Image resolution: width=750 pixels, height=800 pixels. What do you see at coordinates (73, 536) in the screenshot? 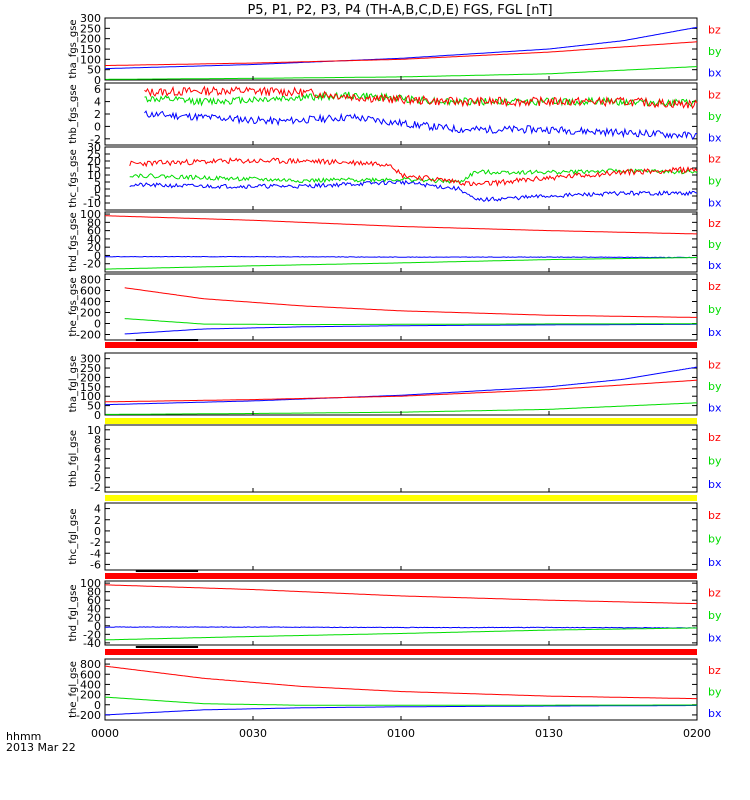
I see `y-axis-label: thc_fgl_gse` at bounding box center [73, 536].